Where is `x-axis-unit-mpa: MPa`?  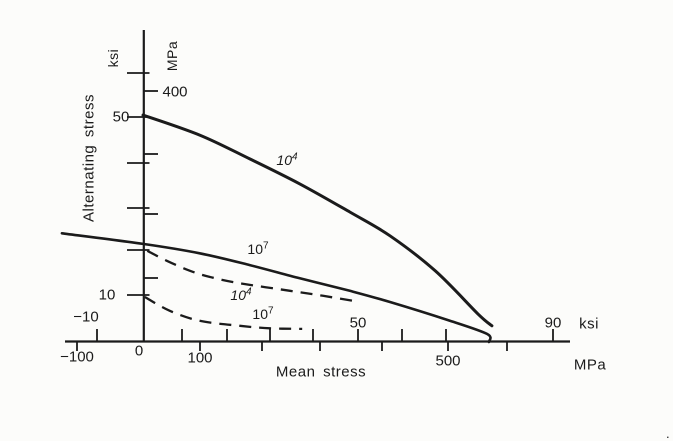 x-axis-unit-mpa: MPa is located at coordinates (590, 365).